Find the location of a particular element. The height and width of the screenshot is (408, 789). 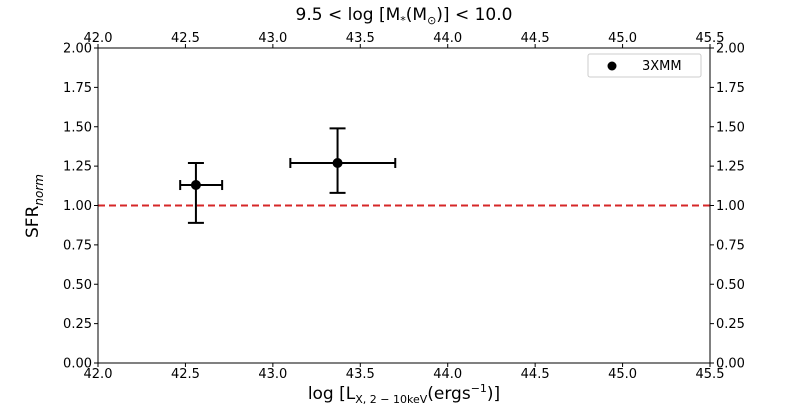

x-tick-label-bottom: 44.0 is located at coordinates (447, 374).